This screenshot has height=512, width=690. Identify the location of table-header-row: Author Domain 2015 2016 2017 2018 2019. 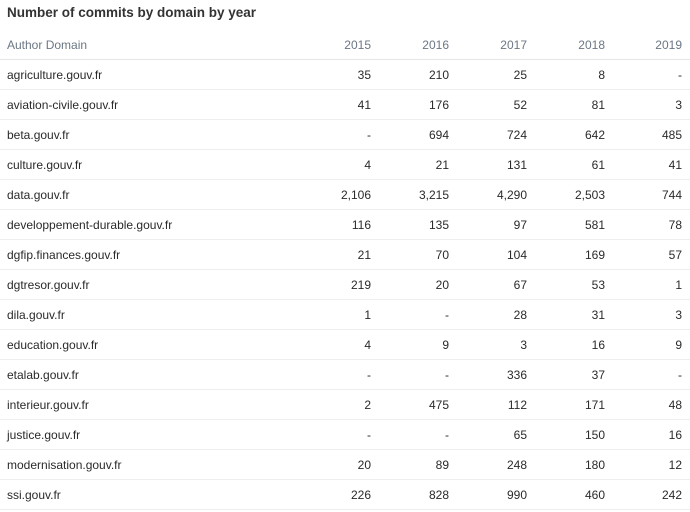
(345, 45).